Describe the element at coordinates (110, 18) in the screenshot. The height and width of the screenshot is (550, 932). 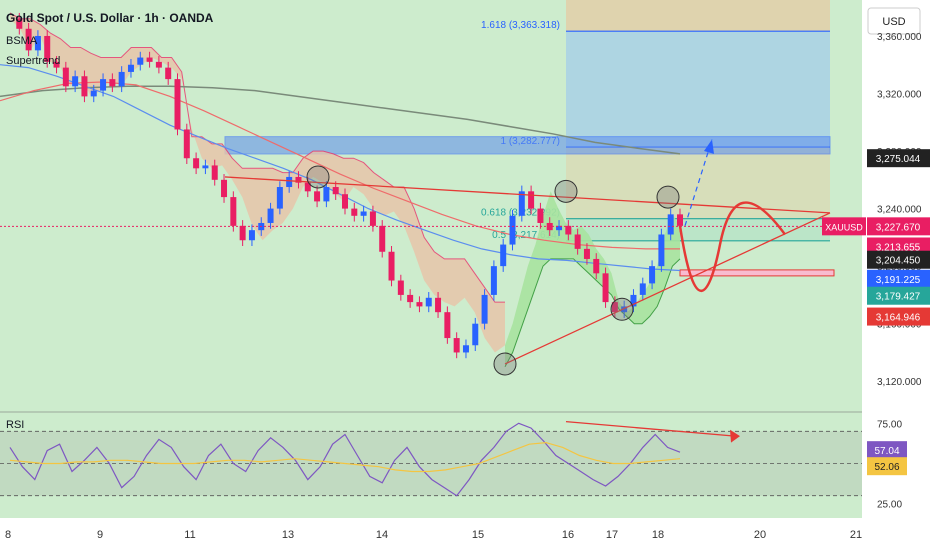
I see `chart-title: Gold Spot / U.S. Dollar · 1h · OANDA` at that location.